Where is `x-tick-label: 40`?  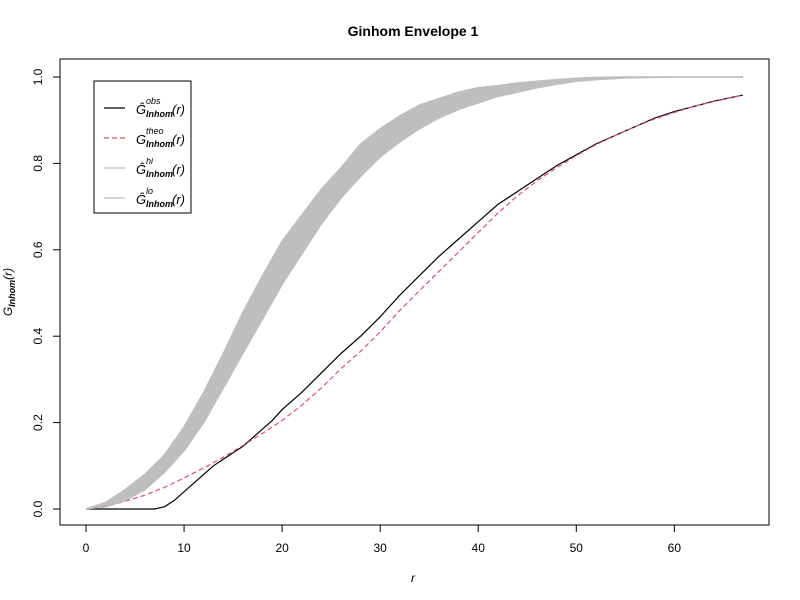 x-tick-label: 40 is located at coordinates (479, 548).